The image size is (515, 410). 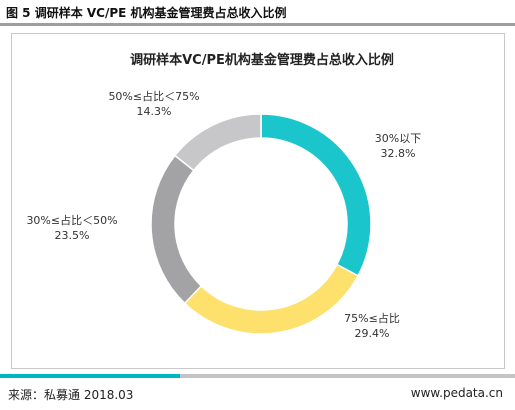 I want to click on slice-value-label: 29.4%, so click(x=372, y=333).